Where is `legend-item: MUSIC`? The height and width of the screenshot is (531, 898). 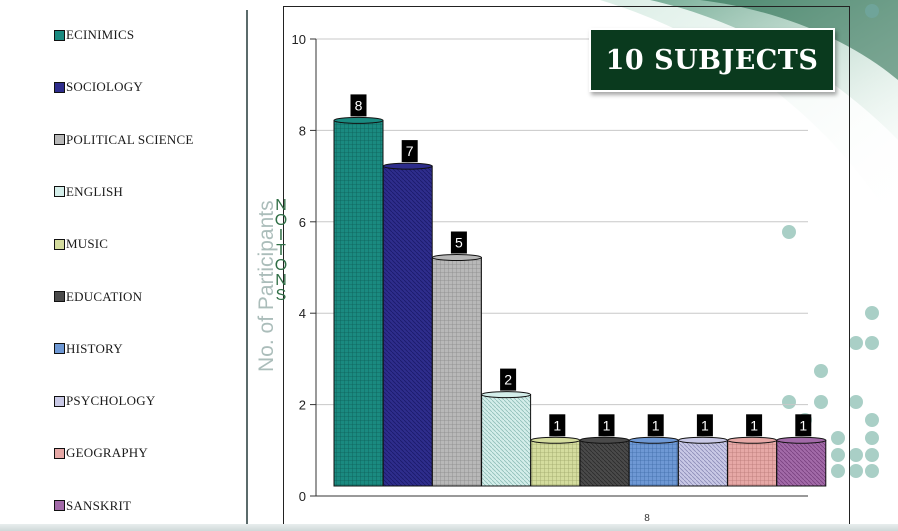 legend-item: MUSIC is located at coordinates (81, 244).